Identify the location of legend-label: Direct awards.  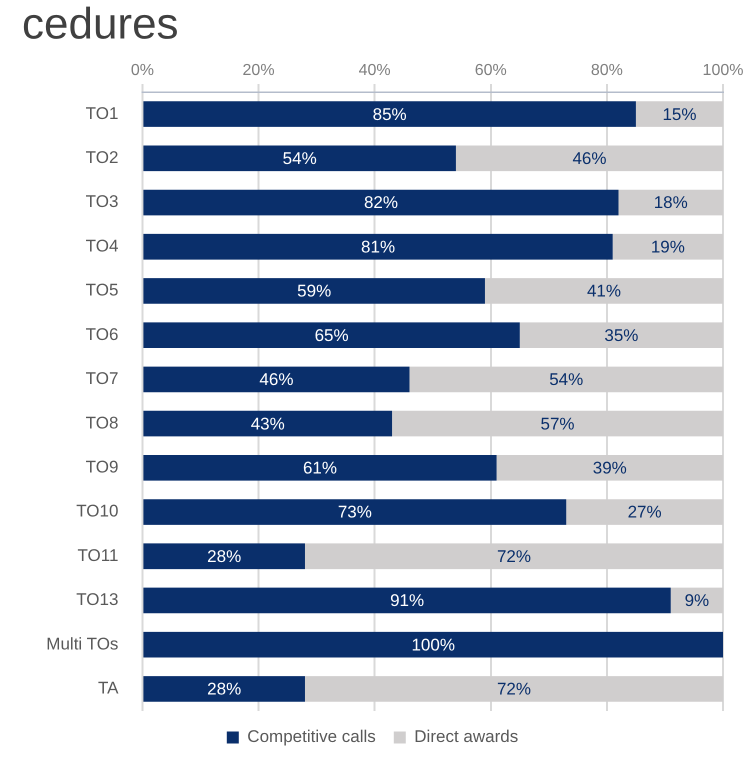
(466, 736).